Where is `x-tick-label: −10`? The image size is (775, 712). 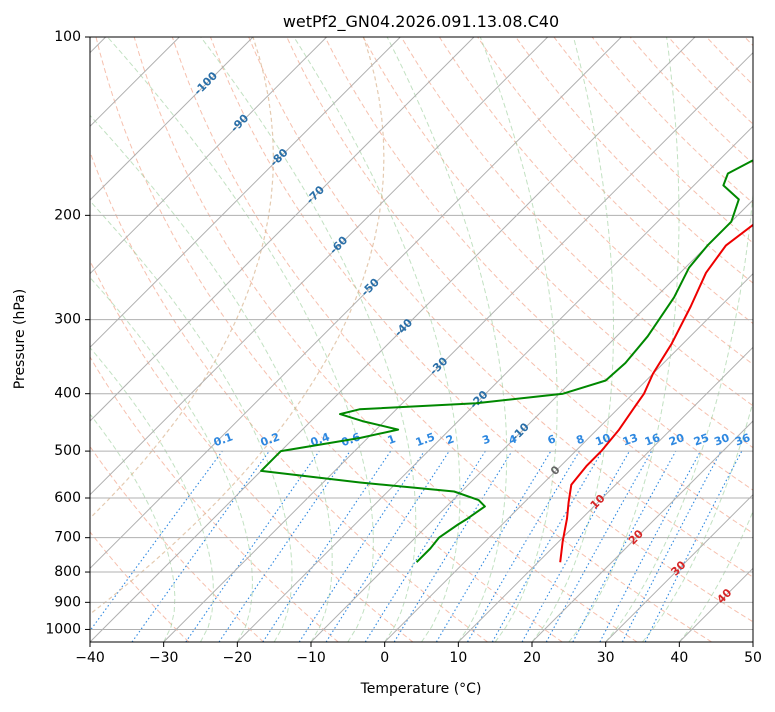 x-tick-label: −10 is located at coordinates (311, 658).